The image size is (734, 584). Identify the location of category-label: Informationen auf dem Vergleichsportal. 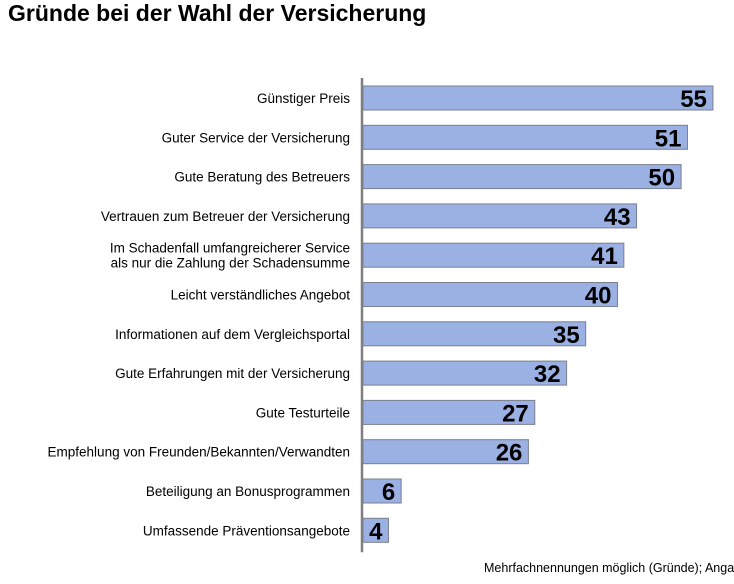
(232, 334).